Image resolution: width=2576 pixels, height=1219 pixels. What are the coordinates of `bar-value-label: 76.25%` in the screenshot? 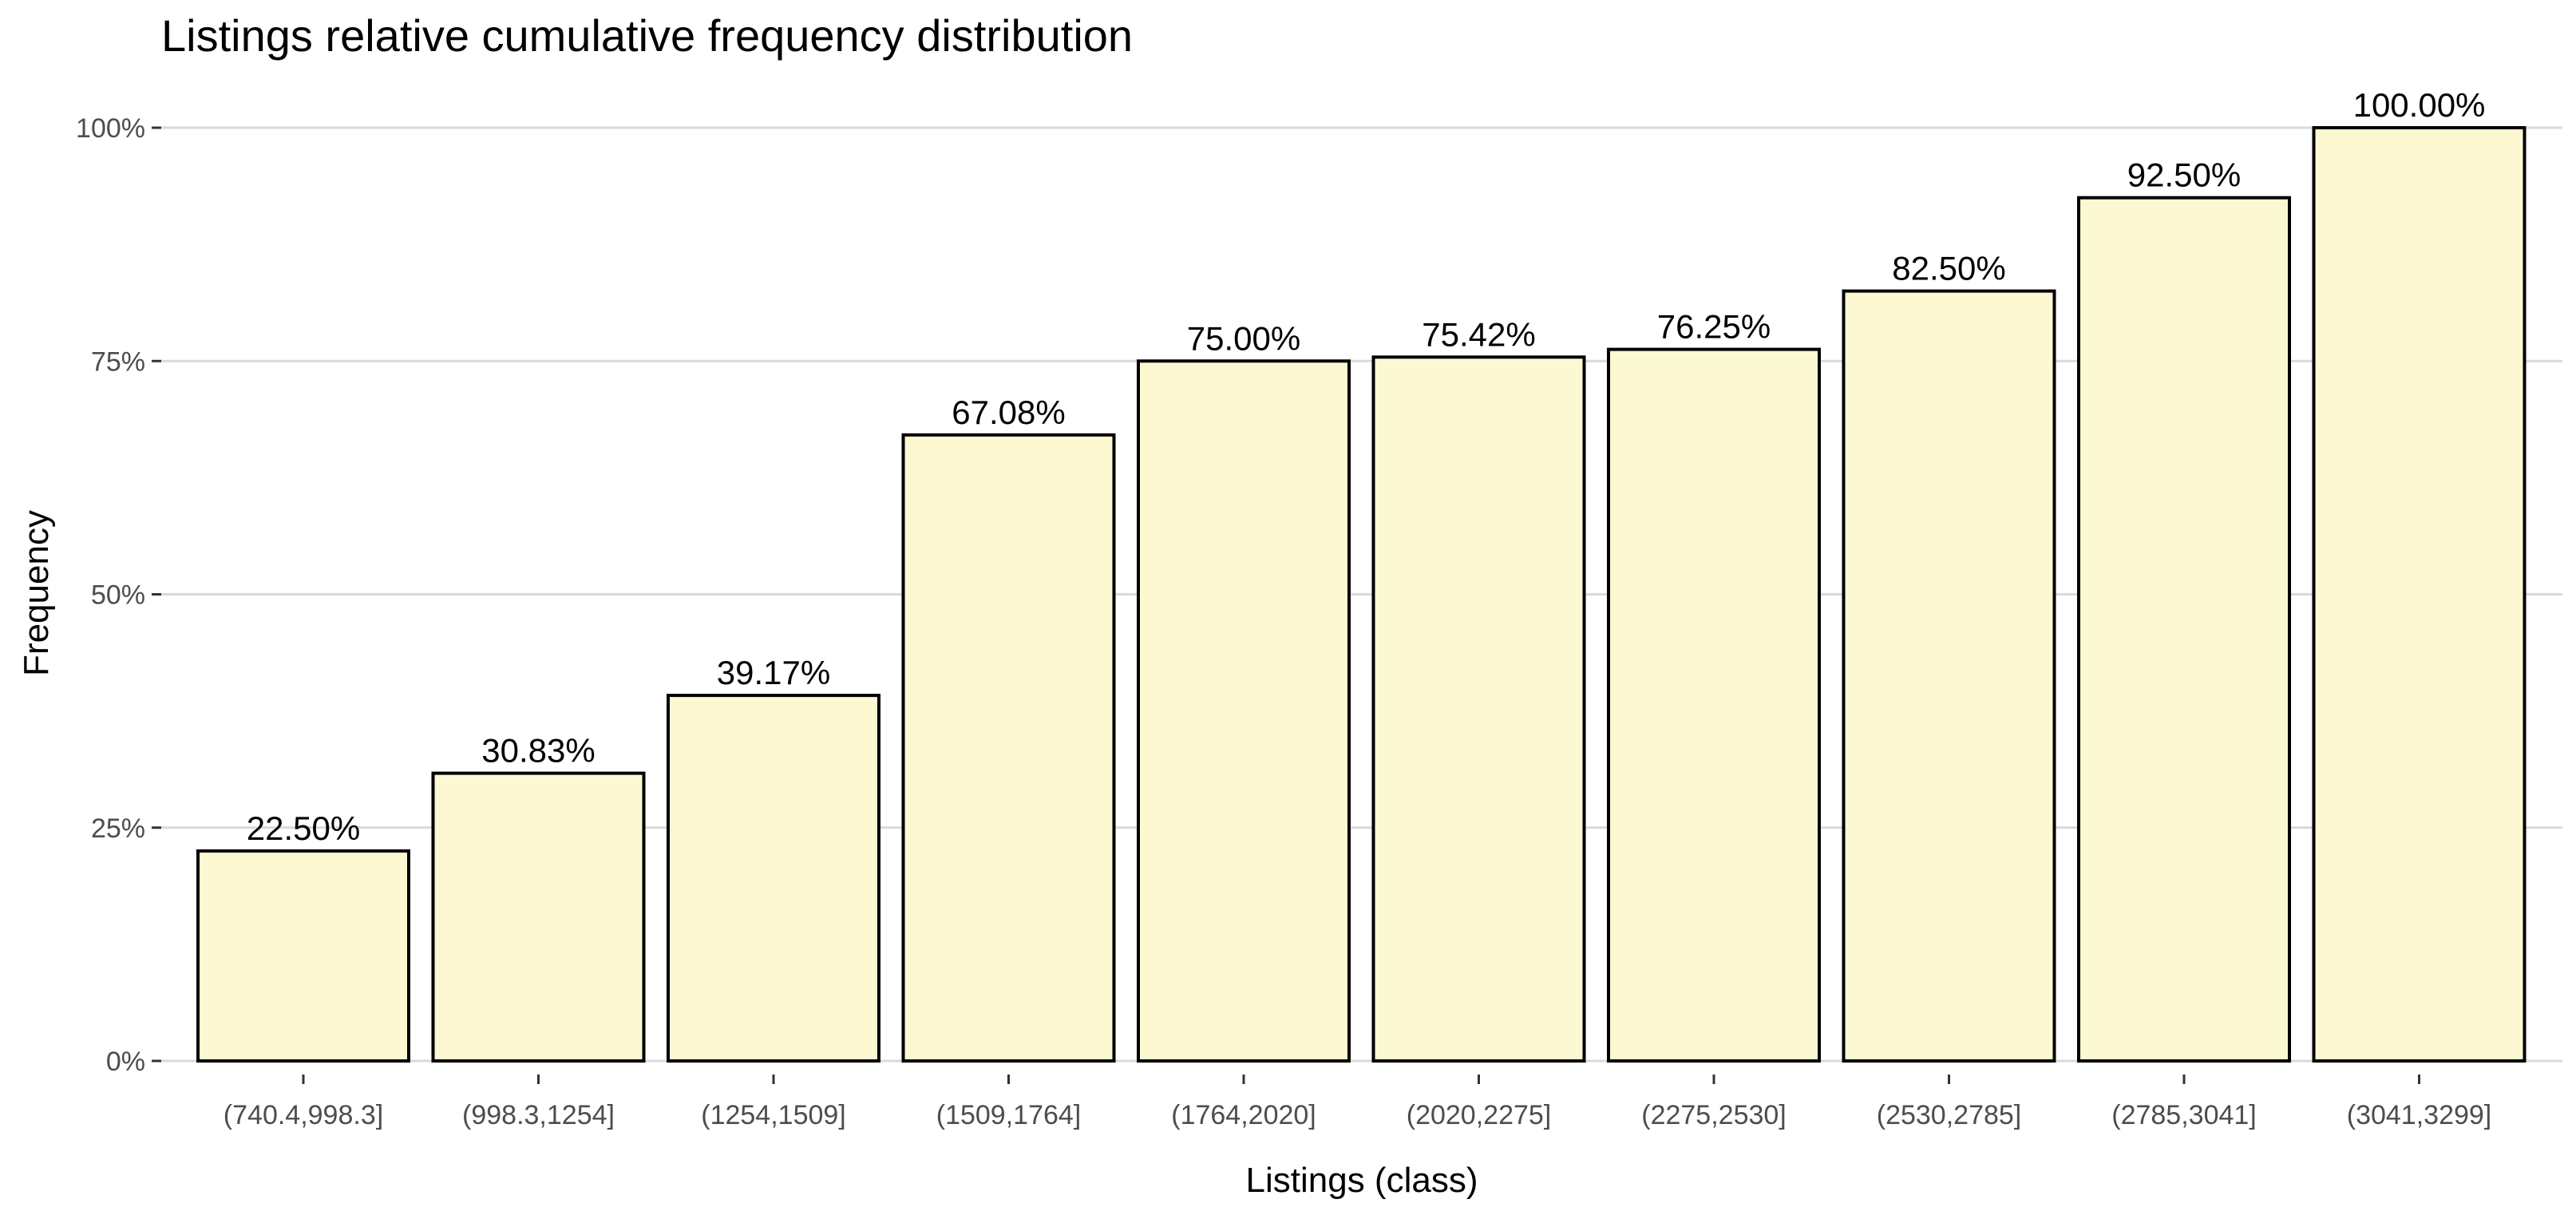 It's located at (1714, 327).